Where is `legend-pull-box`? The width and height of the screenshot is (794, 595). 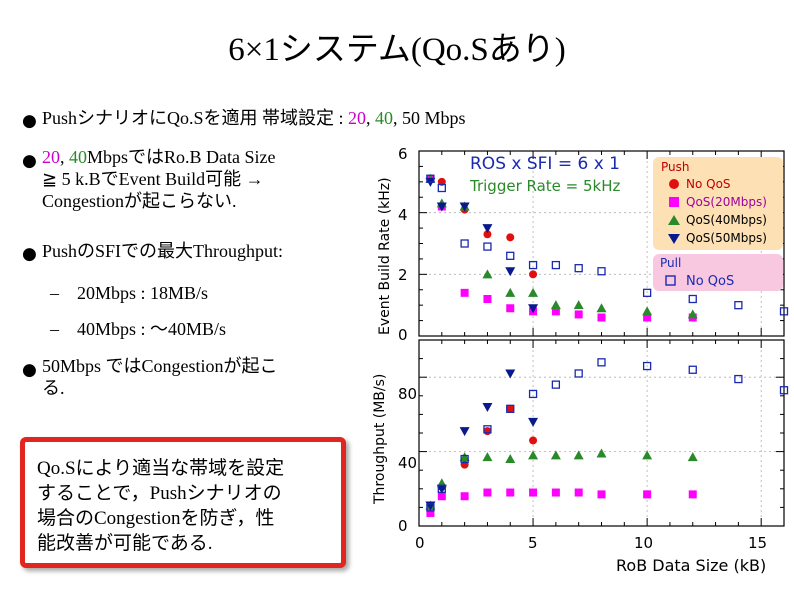
legend-pull-box is located at coordinates (718, 272).